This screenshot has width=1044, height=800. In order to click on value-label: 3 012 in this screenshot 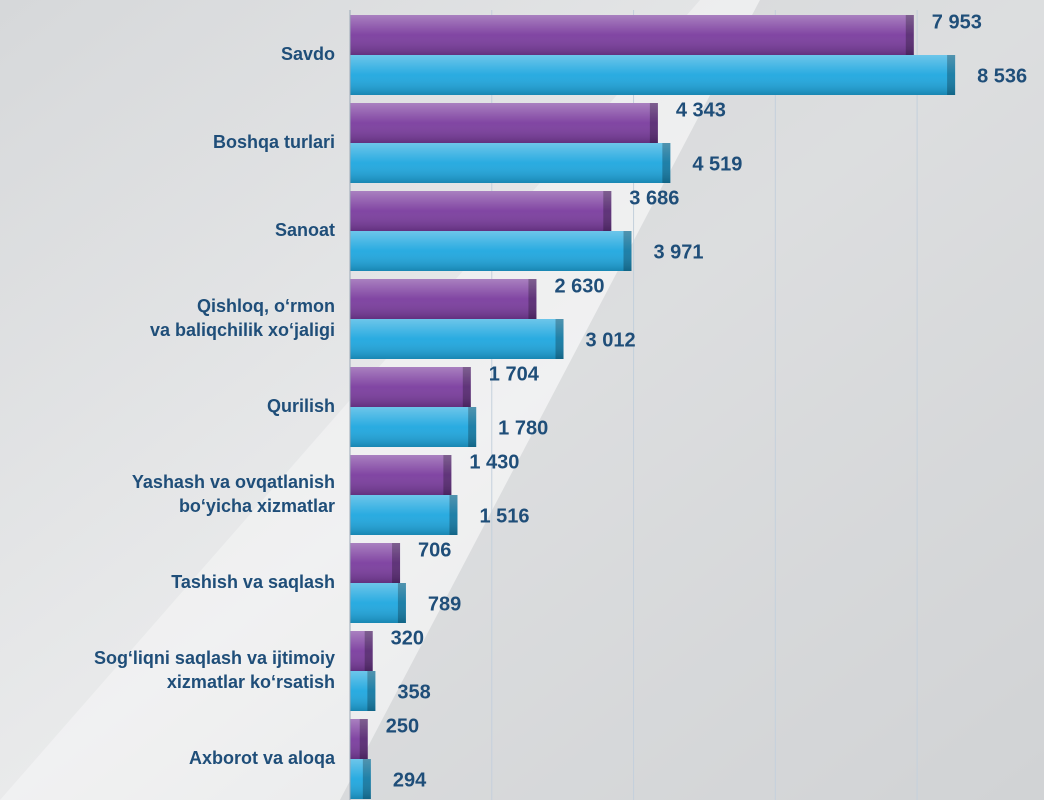, I will do `click(611, 340)`.